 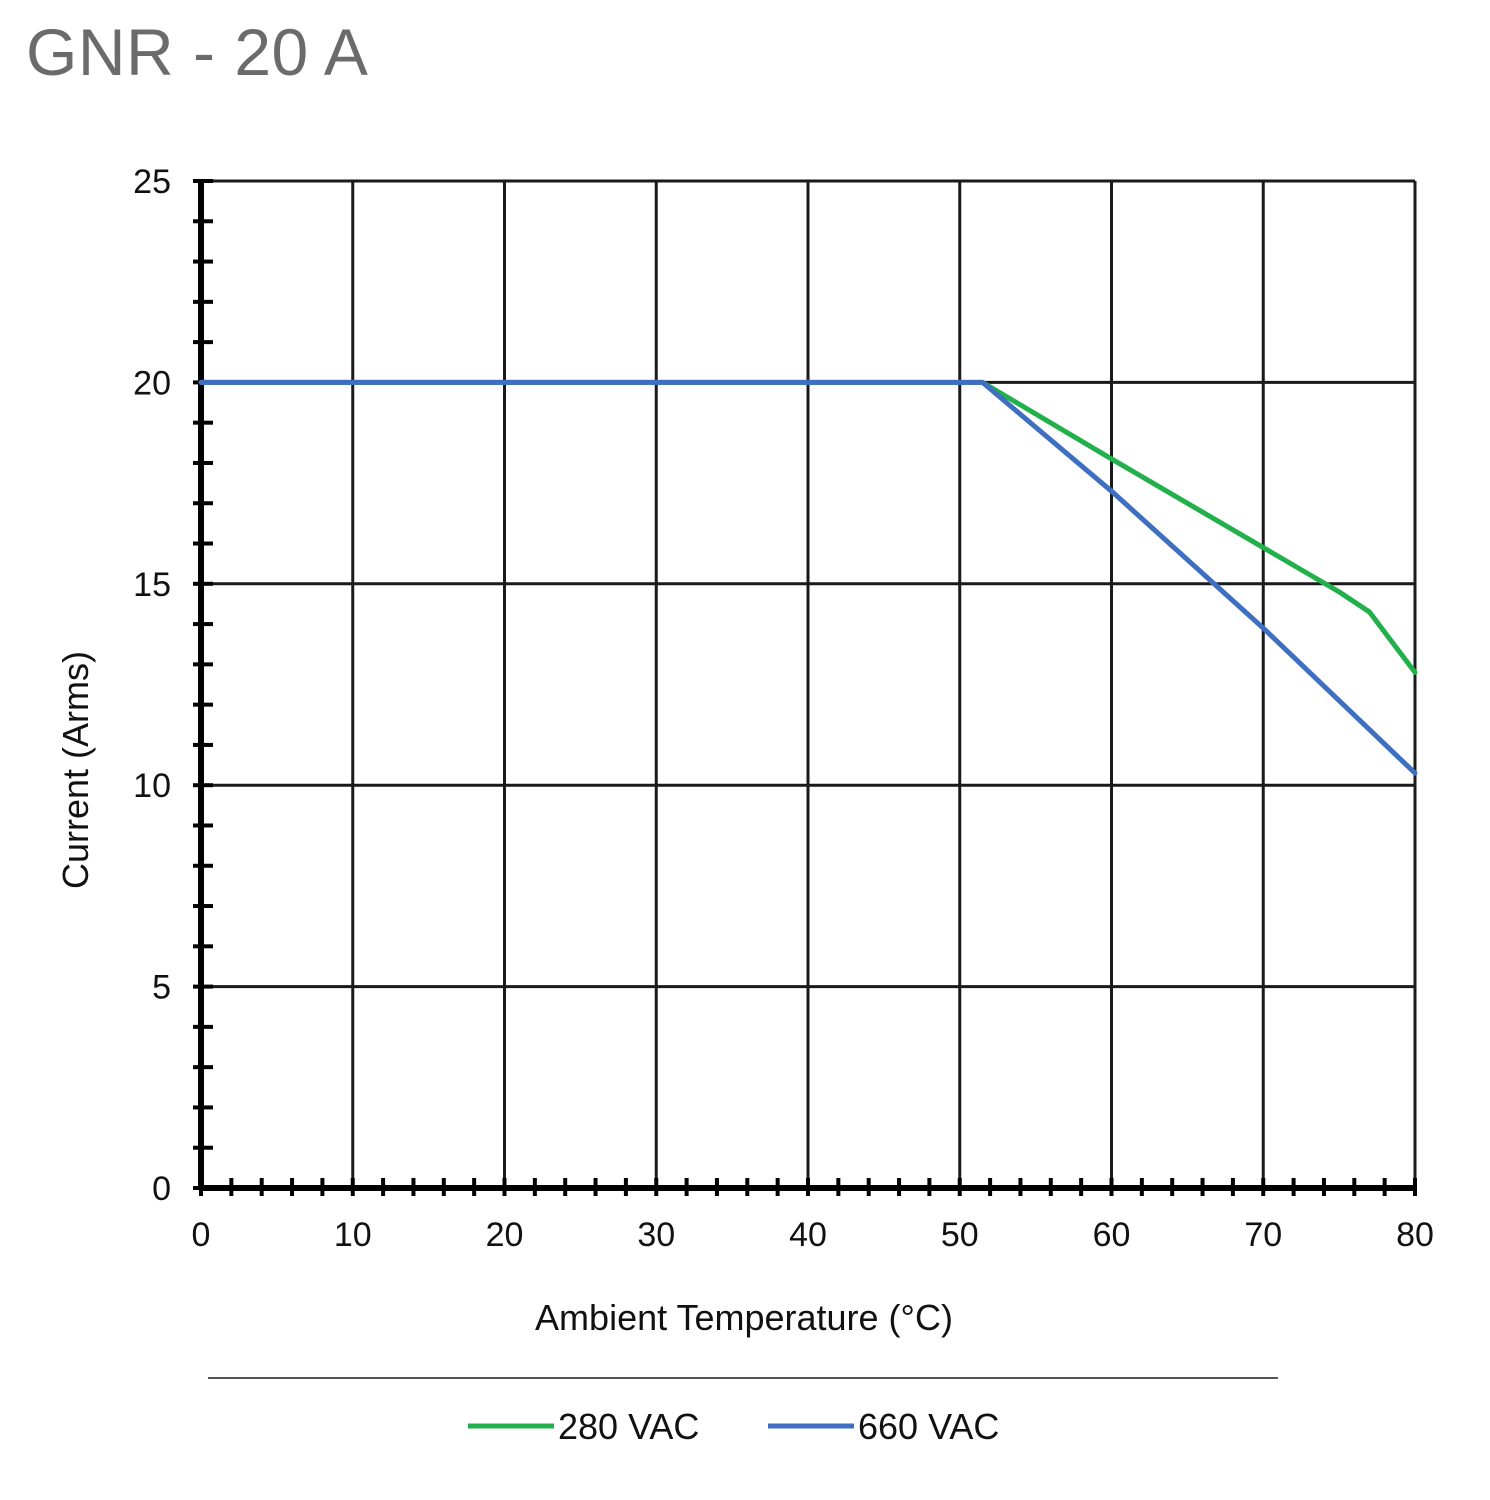 What do you see at coordinates (201, 1235) in the screenshot?
I see `x-tick-label: 0` at bounding box center [201, 1235].